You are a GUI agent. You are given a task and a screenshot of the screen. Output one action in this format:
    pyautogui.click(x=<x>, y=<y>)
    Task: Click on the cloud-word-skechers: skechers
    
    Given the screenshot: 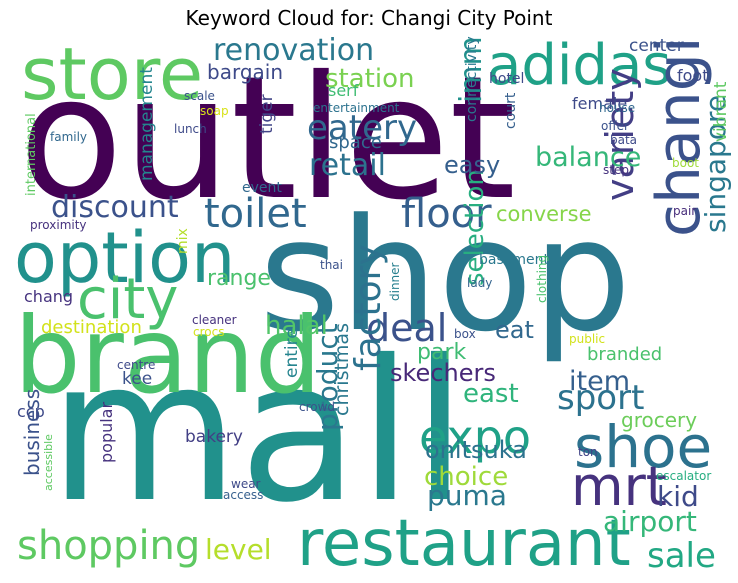 What is the action you would take?
    pyautogui.click(x=443, y=373)
    